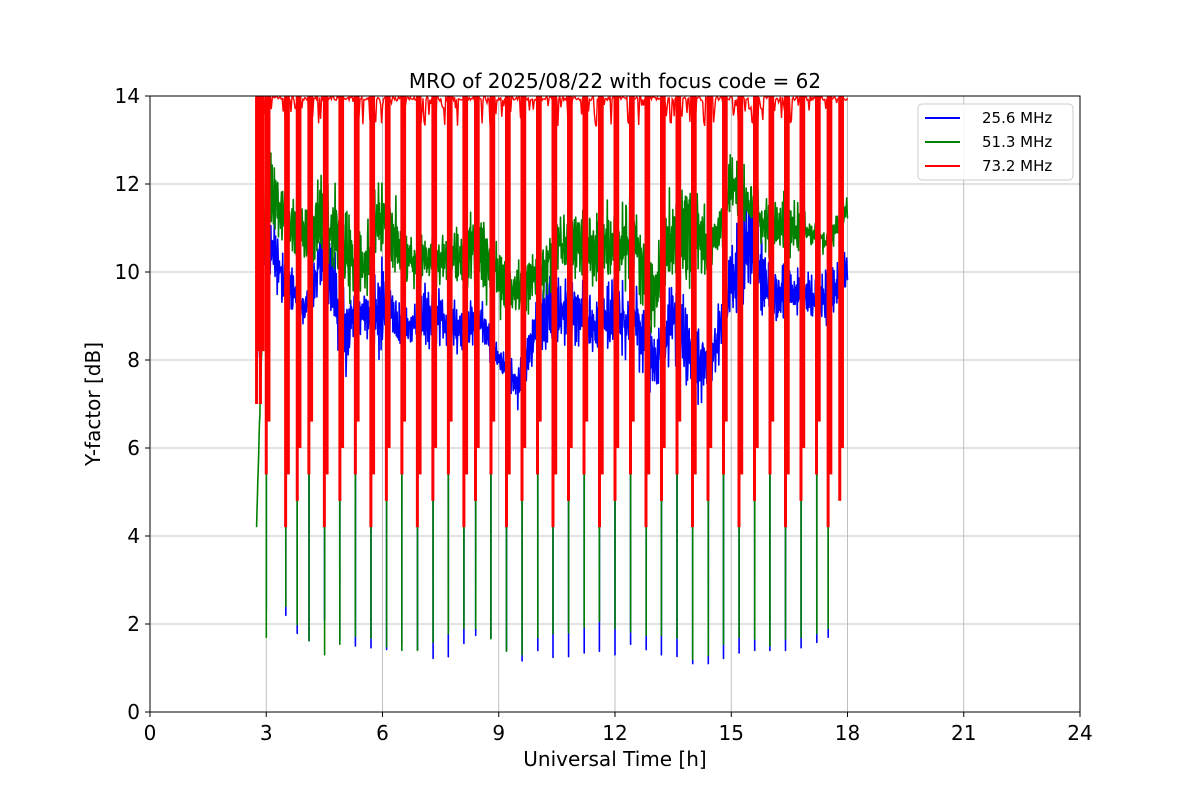 This screenshot has width=1200, height=800. What do you see at coordinates (615, 81) in the screenshot?
I see `chart-title: MRO of 2025/08/22 with focus code = 62` at bounding box center [615, 81].